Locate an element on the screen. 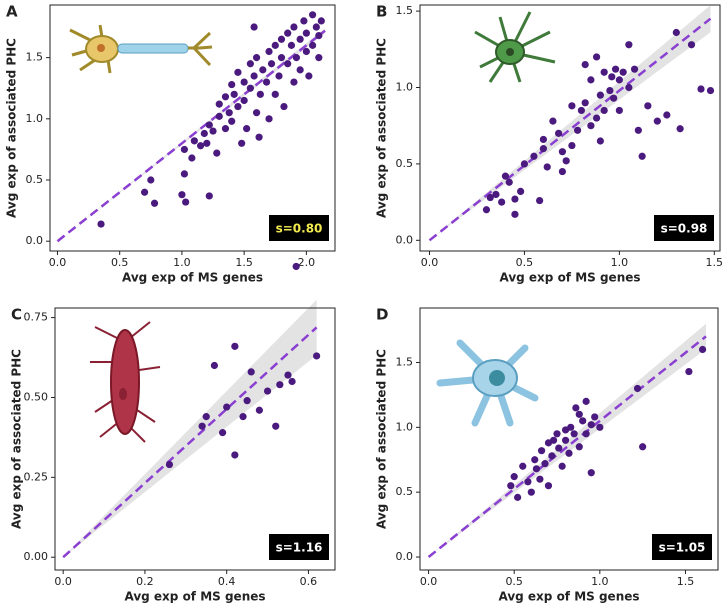 This screenshot has width=722, height=605. annotation: s=0.80 is located at coordinates (299, 229).